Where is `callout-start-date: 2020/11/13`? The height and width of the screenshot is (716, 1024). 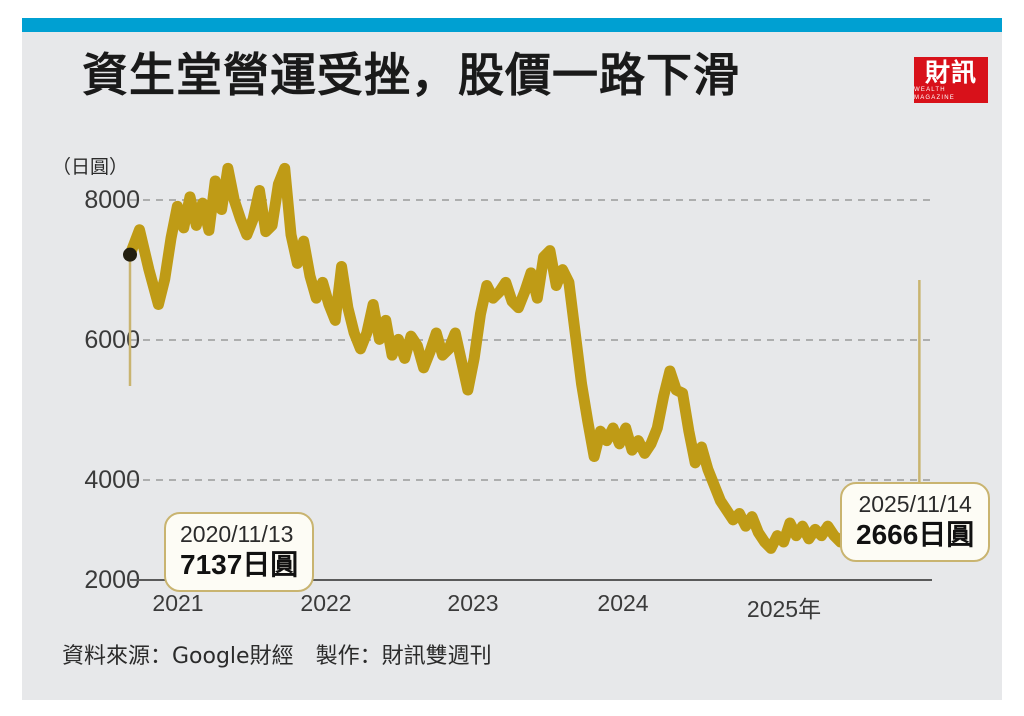
callout-start-date: 2020/11/13 is located at coordinates (237, 534).